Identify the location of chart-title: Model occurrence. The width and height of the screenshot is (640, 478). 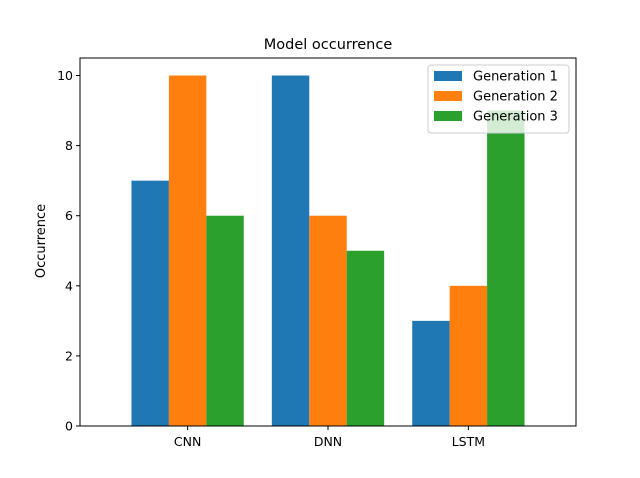
(328, 45).